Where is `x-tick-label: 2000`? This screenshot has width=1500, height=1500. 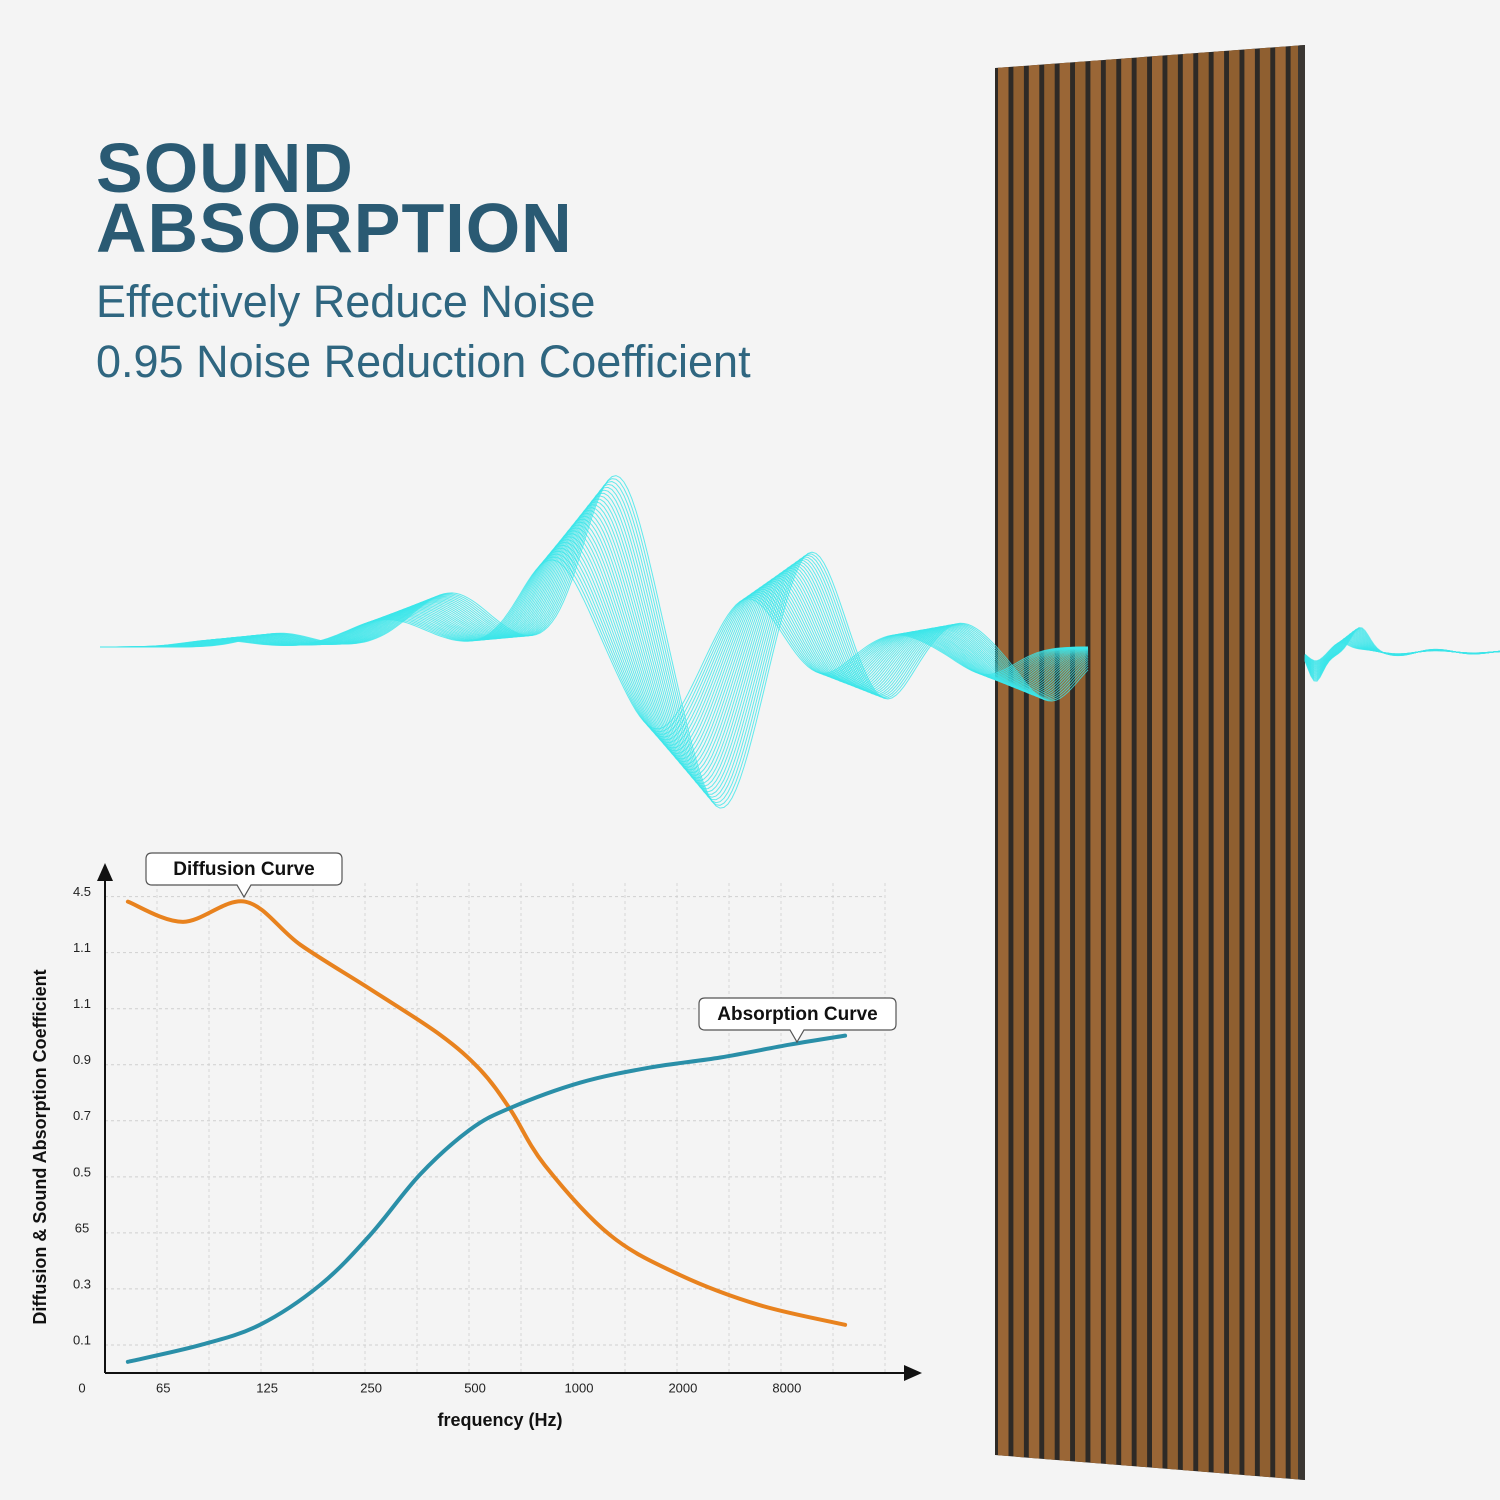 x-tick-label: 2000 is located at coordinates (682, 1387).